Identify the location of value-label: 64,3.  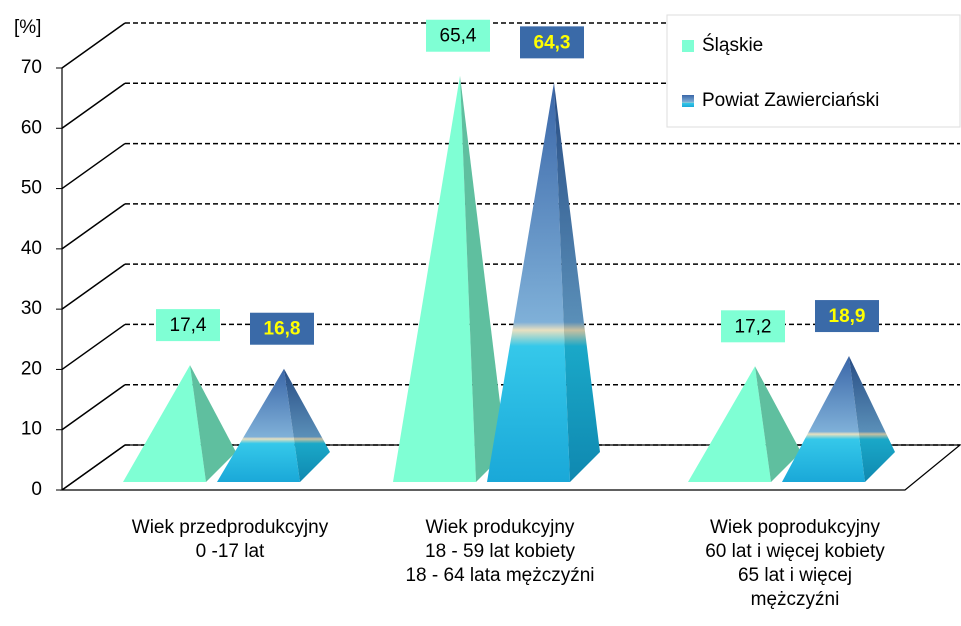
(552, 42).